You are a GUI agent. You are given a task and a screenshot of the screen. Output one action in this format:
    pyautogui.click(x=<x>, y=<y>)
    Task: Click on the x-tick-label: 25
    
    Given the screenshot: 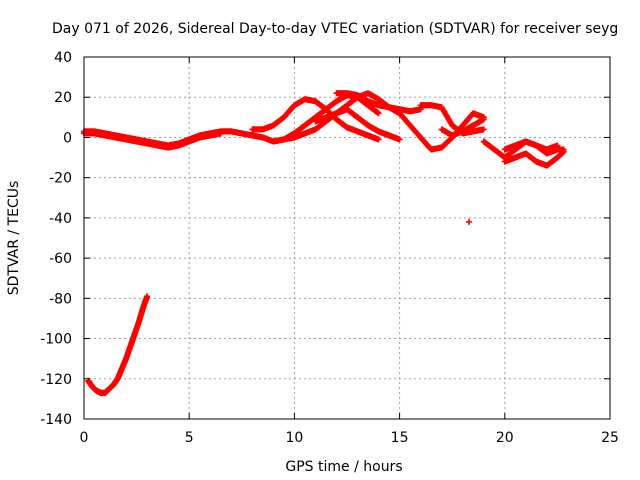 What is the action you would take?
    pyautogui.click(x=610, y=438)
    